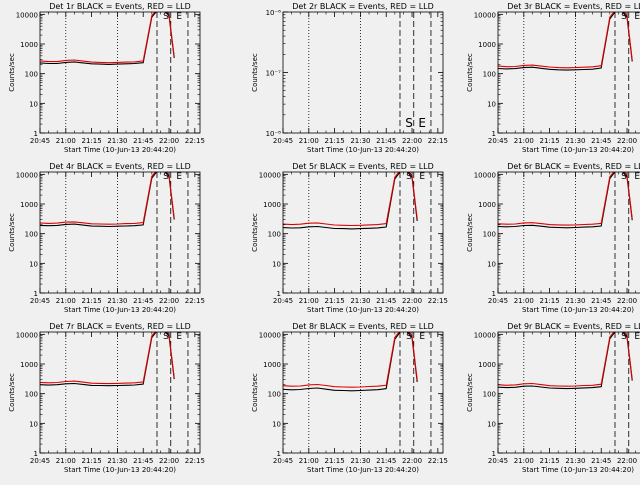 Image resolution: width=640 pixels, height=485 pixels. Describe the element at coordinates (363, 326) in the screenshot. I see `panel-title: Det 8r BLACK = Events, RED = LLD` at that location.